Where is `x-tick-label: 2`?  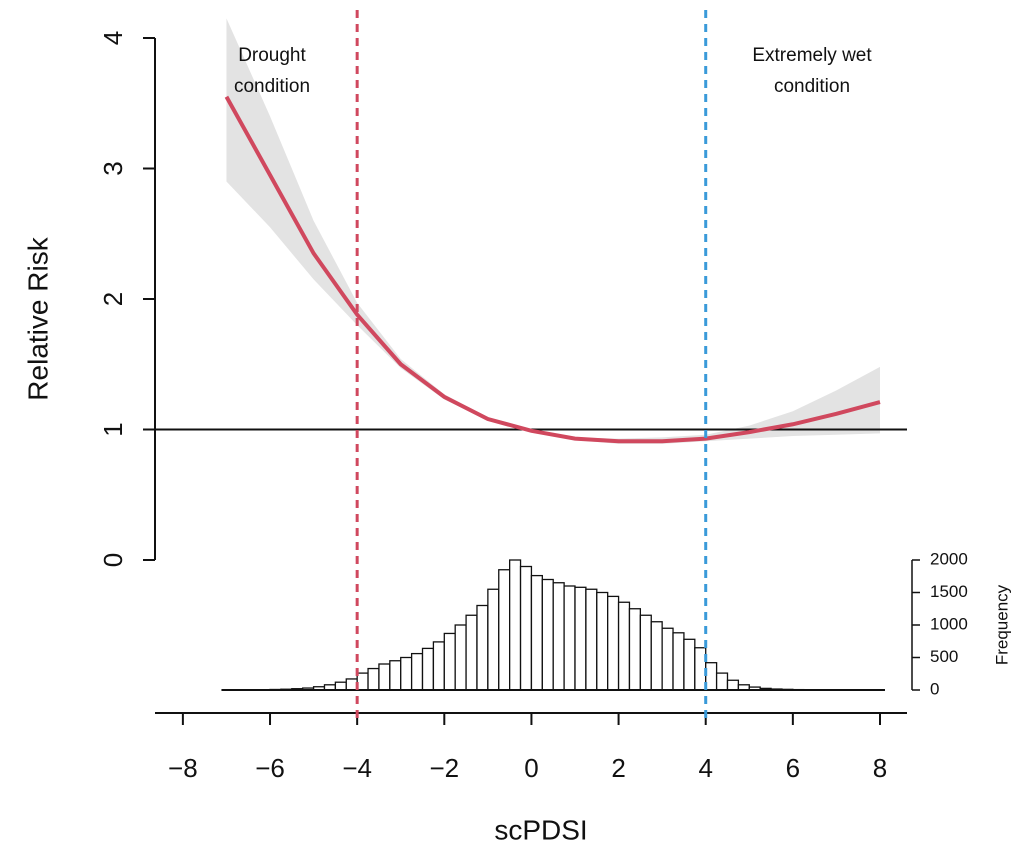
x-tick-label: 2 is located at coordinates (618, 768).